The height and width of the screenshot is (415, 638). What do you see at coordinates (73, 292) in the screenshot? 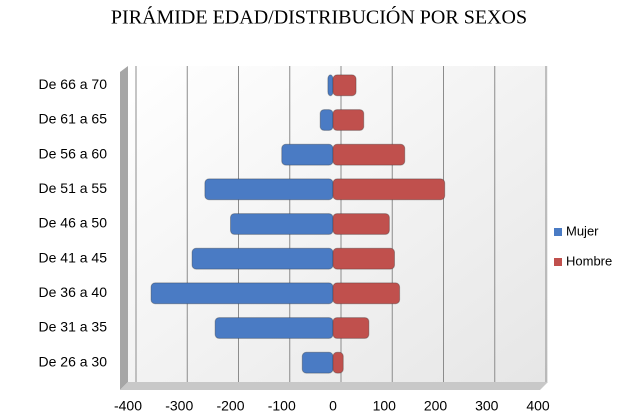
I see `y-tick-label: De 36 a 40` at bounding box center [73, 292].